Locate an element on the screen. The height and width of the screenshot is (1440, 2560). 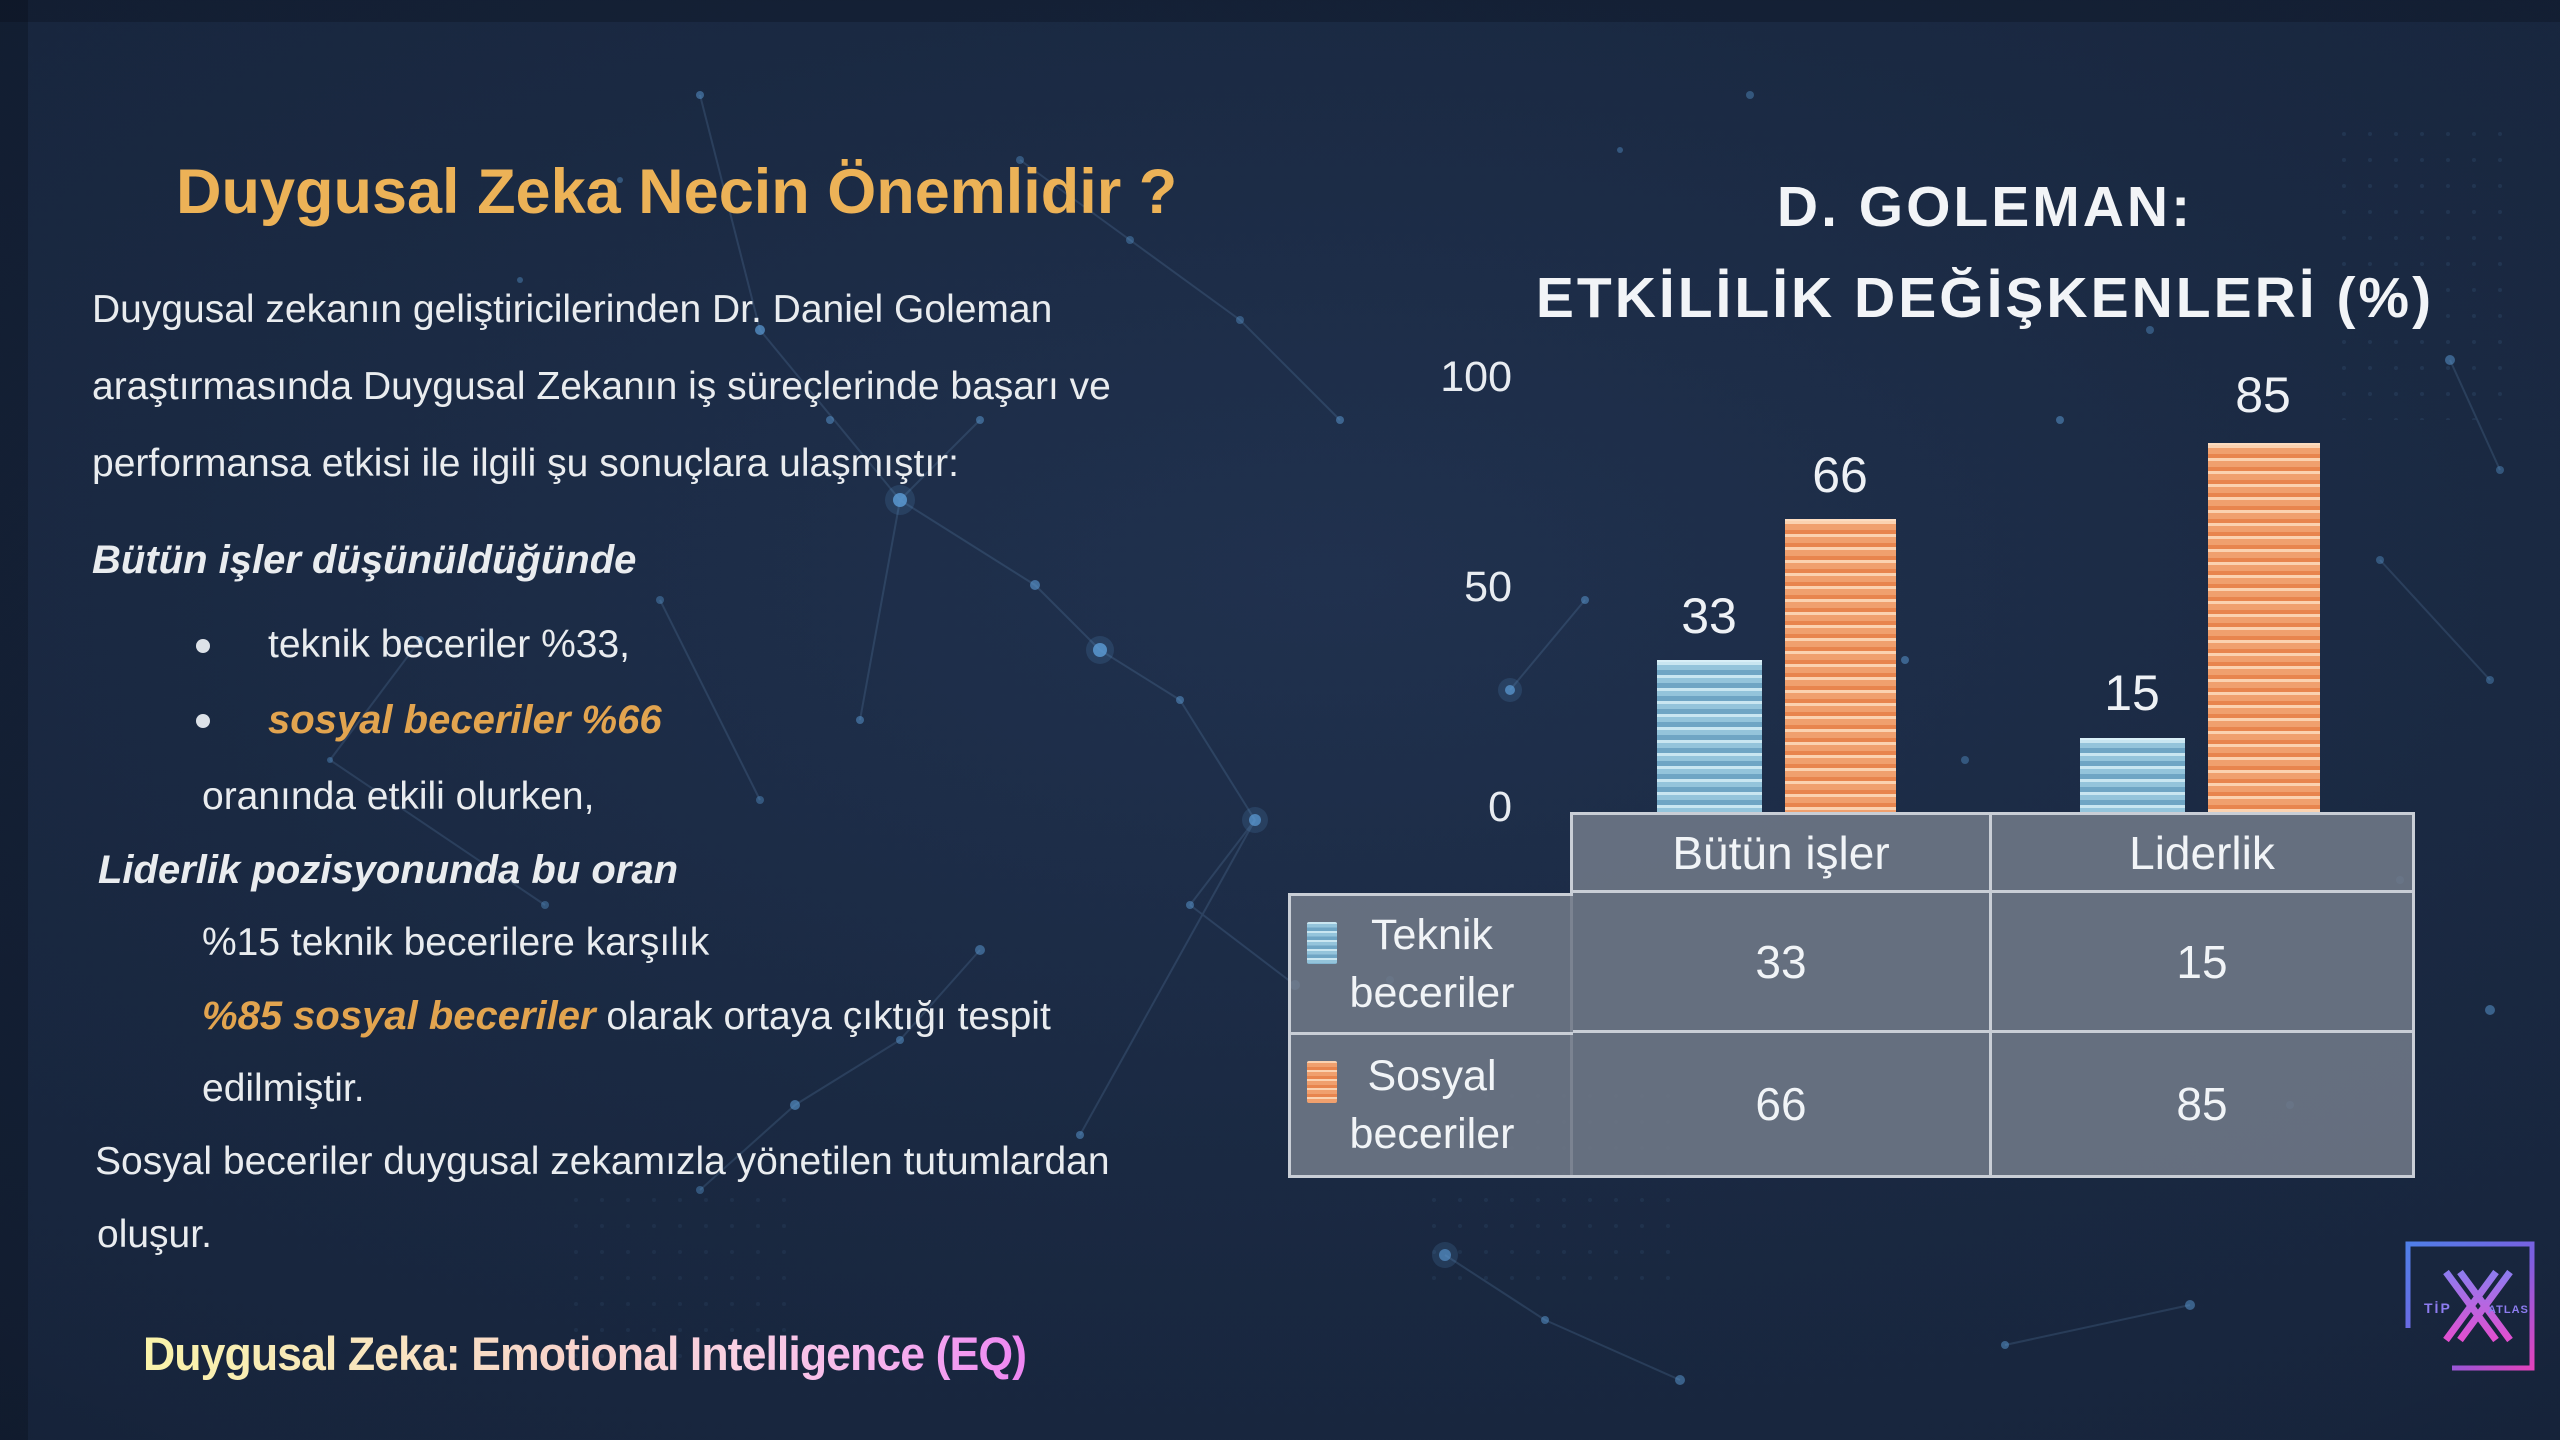
table-row-label-sosyal: Sosyal beceriler is located at coordinates (1432, 1105).